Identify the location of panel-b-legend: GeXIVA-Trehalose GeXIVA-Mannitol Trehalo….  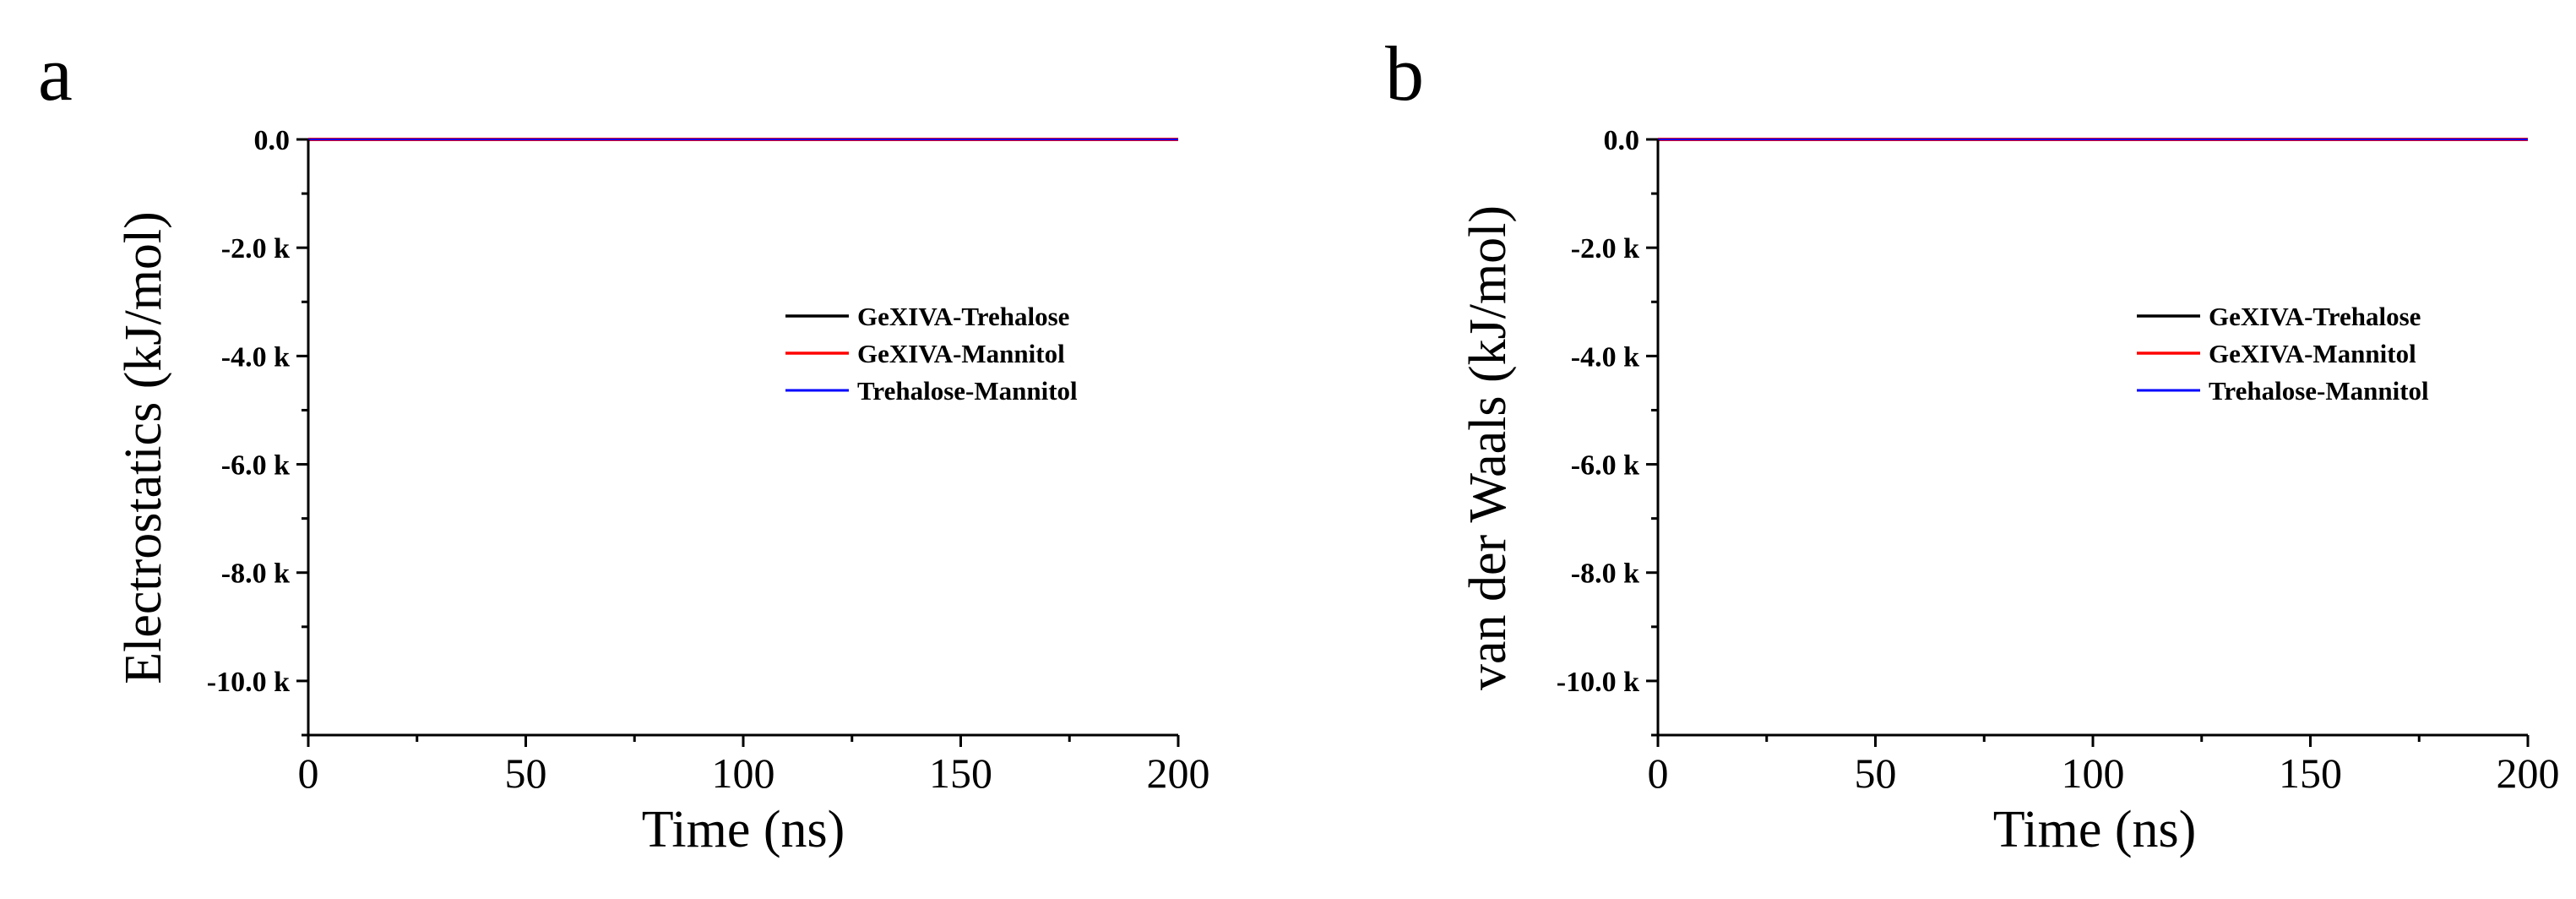
(2283, 354).